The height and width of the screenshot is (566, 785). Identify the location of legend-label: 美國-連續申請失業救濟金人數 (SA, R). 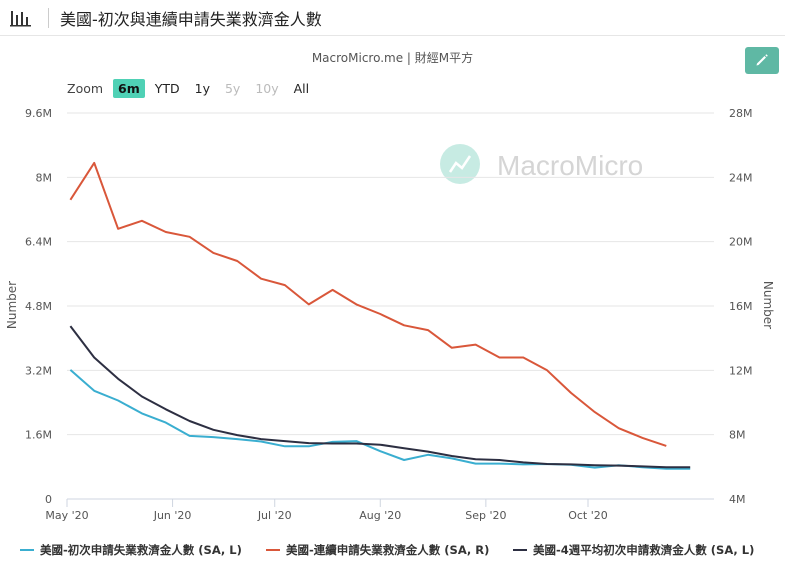
(388, 550).